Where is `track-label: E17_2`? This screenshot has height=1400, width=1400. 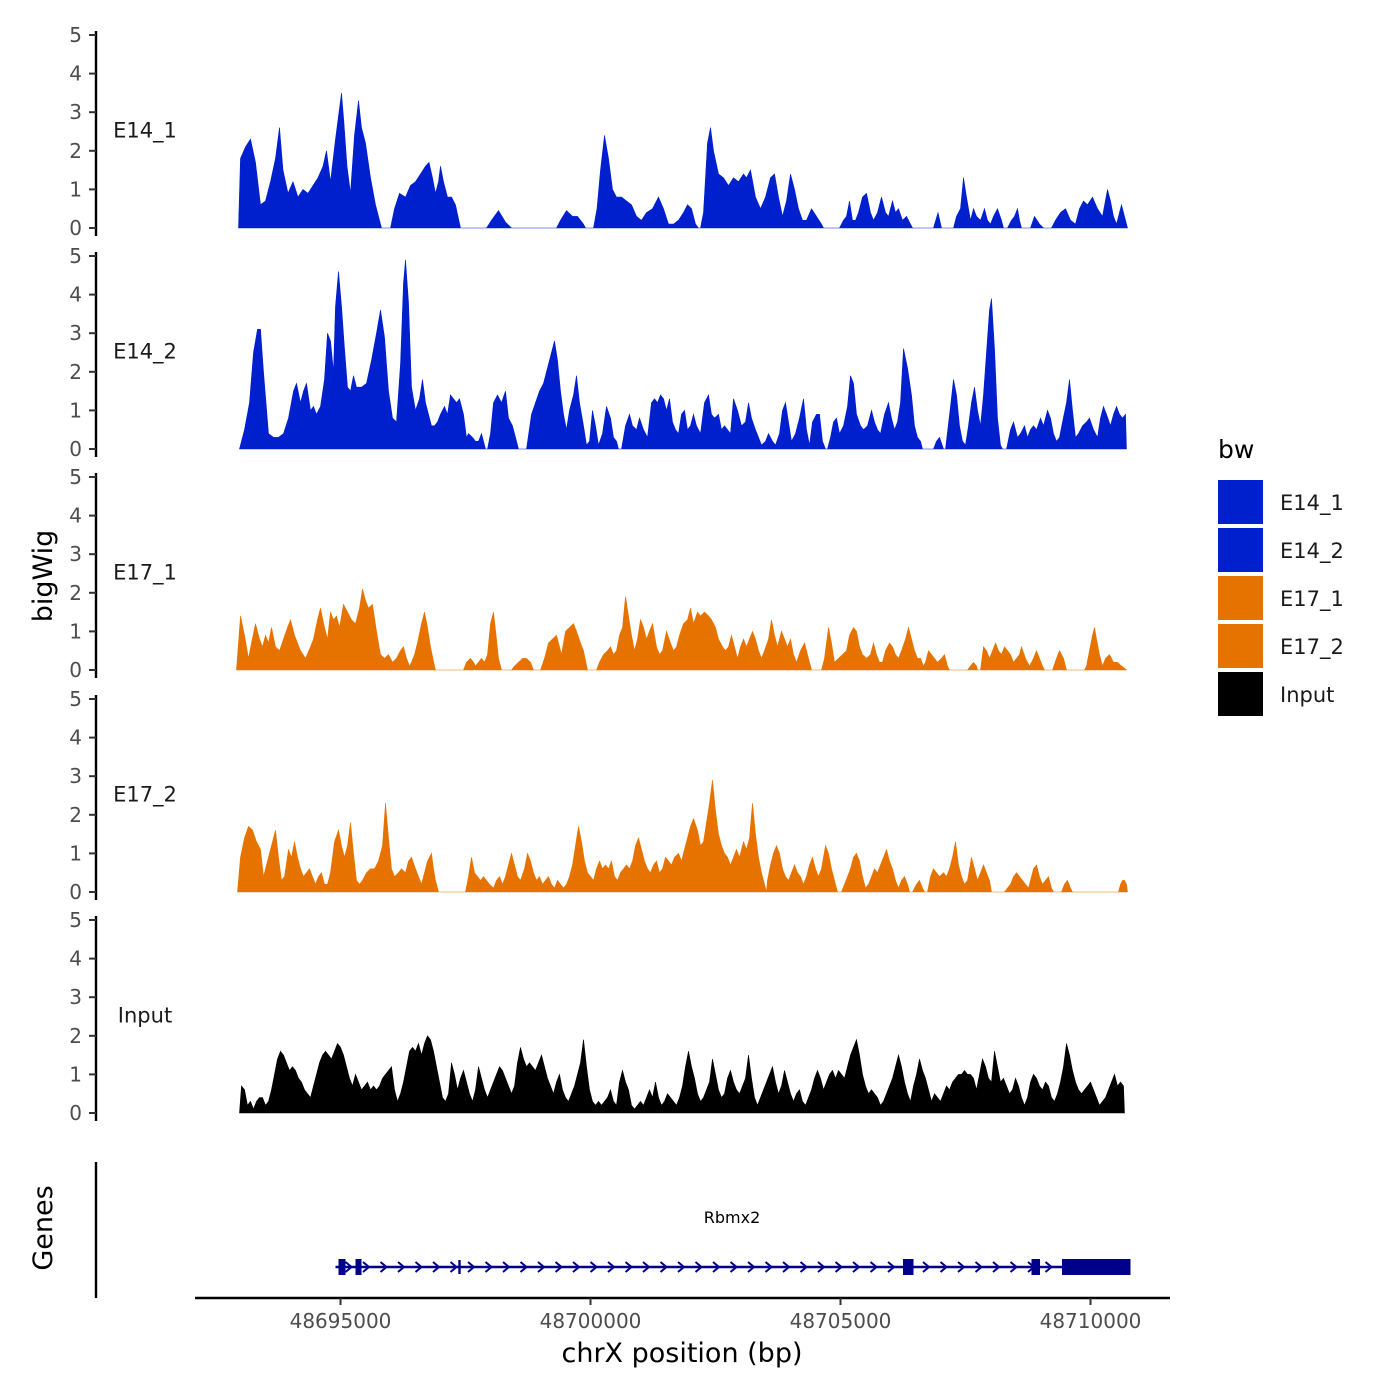 track-label: E17_2 is located at coordinates (145, 794).